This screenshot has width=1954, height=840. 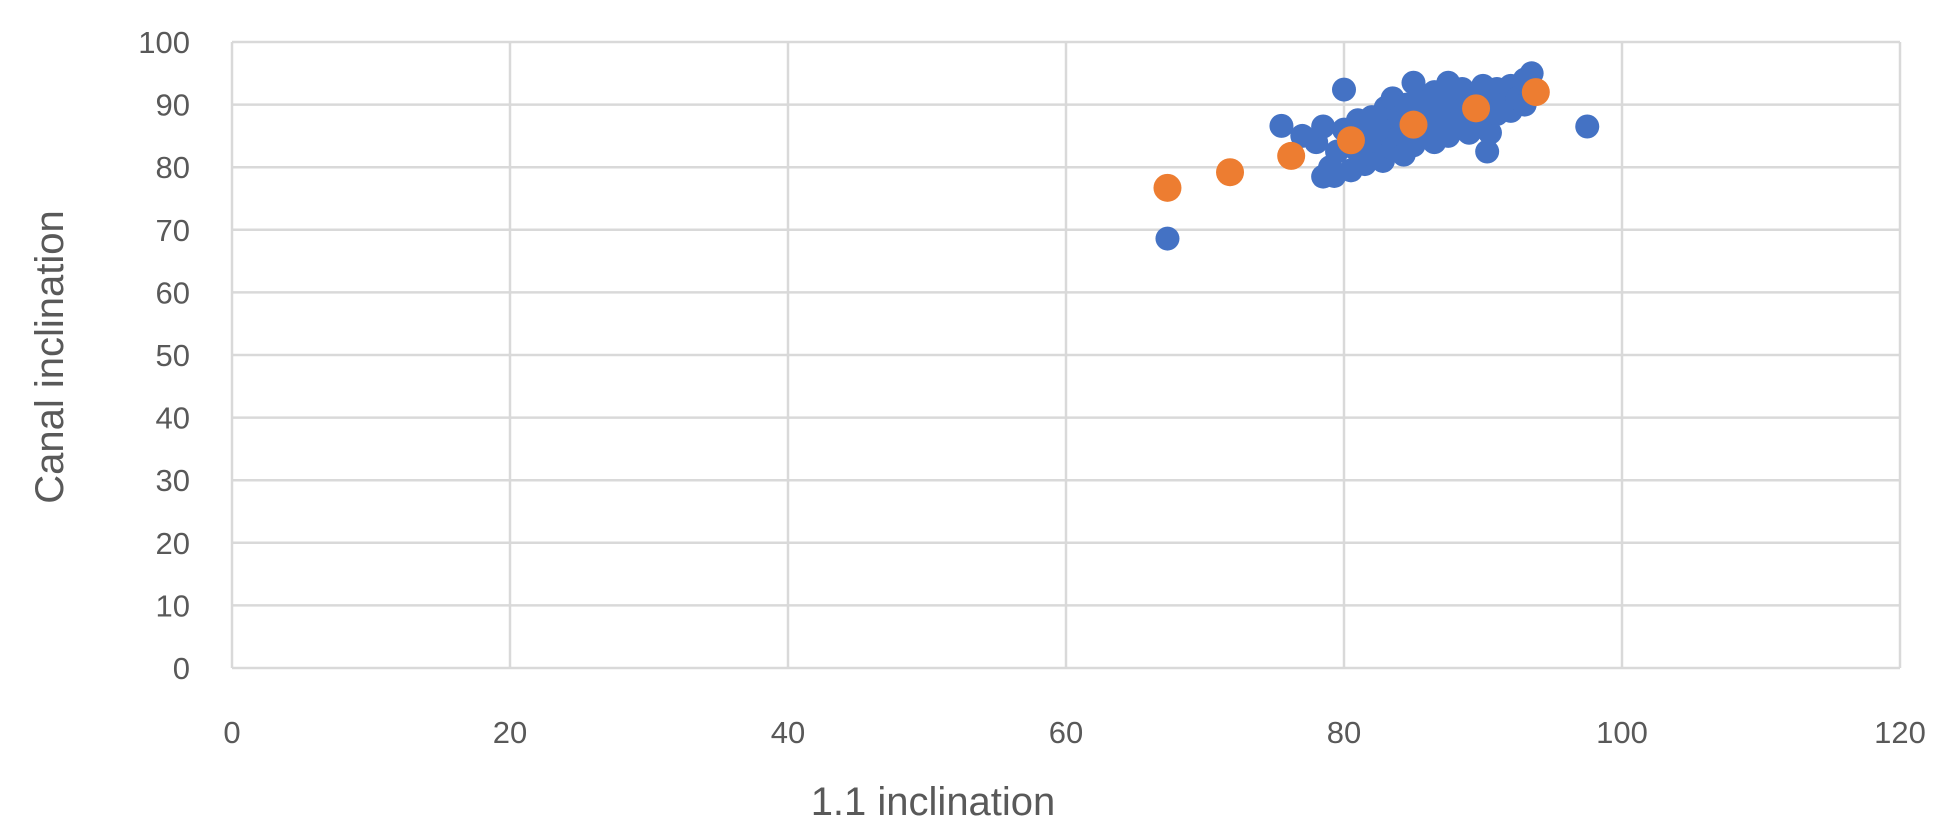 I want to click on data-points, so click(x=1376, y=156).